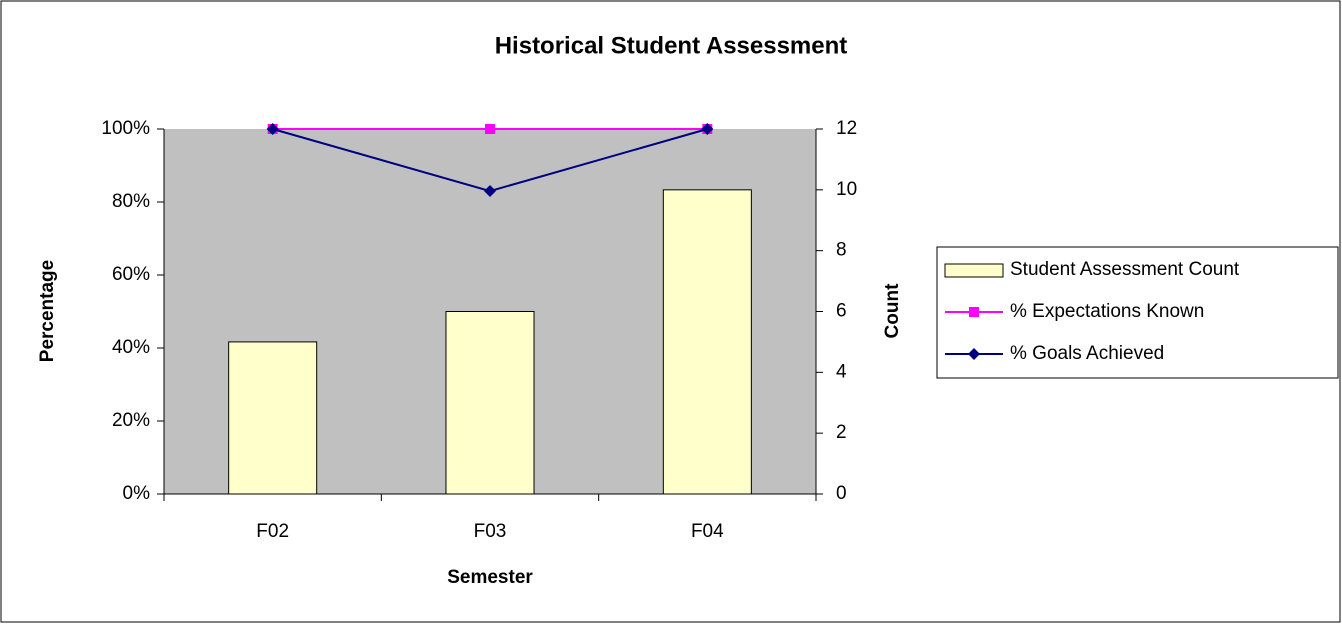 The width and height of the screenshot is (1342, 624). Describe the element at coordinates (1087, 353) in the screenshot. I see `legend-label: % Goals Achieved` at that location.